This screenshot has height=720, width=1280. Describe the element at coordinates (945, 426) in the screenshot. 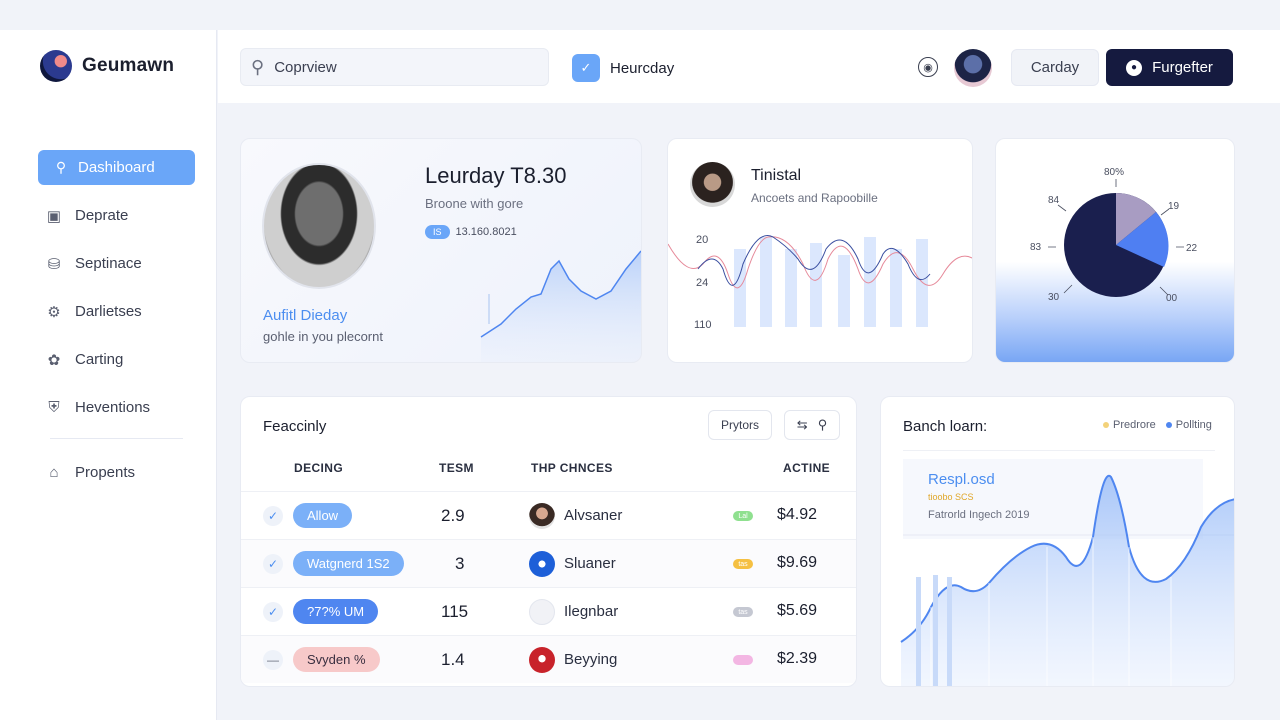

I see `area-chart-title: Banch loarn:` at that location.